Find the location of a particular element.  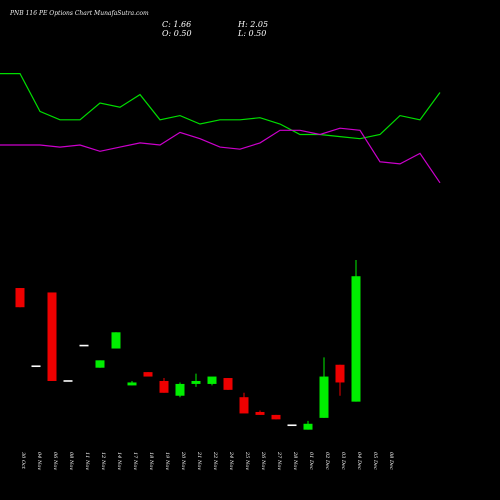

x-tick-label: 28 Nov is located at coordinates (295, 460).